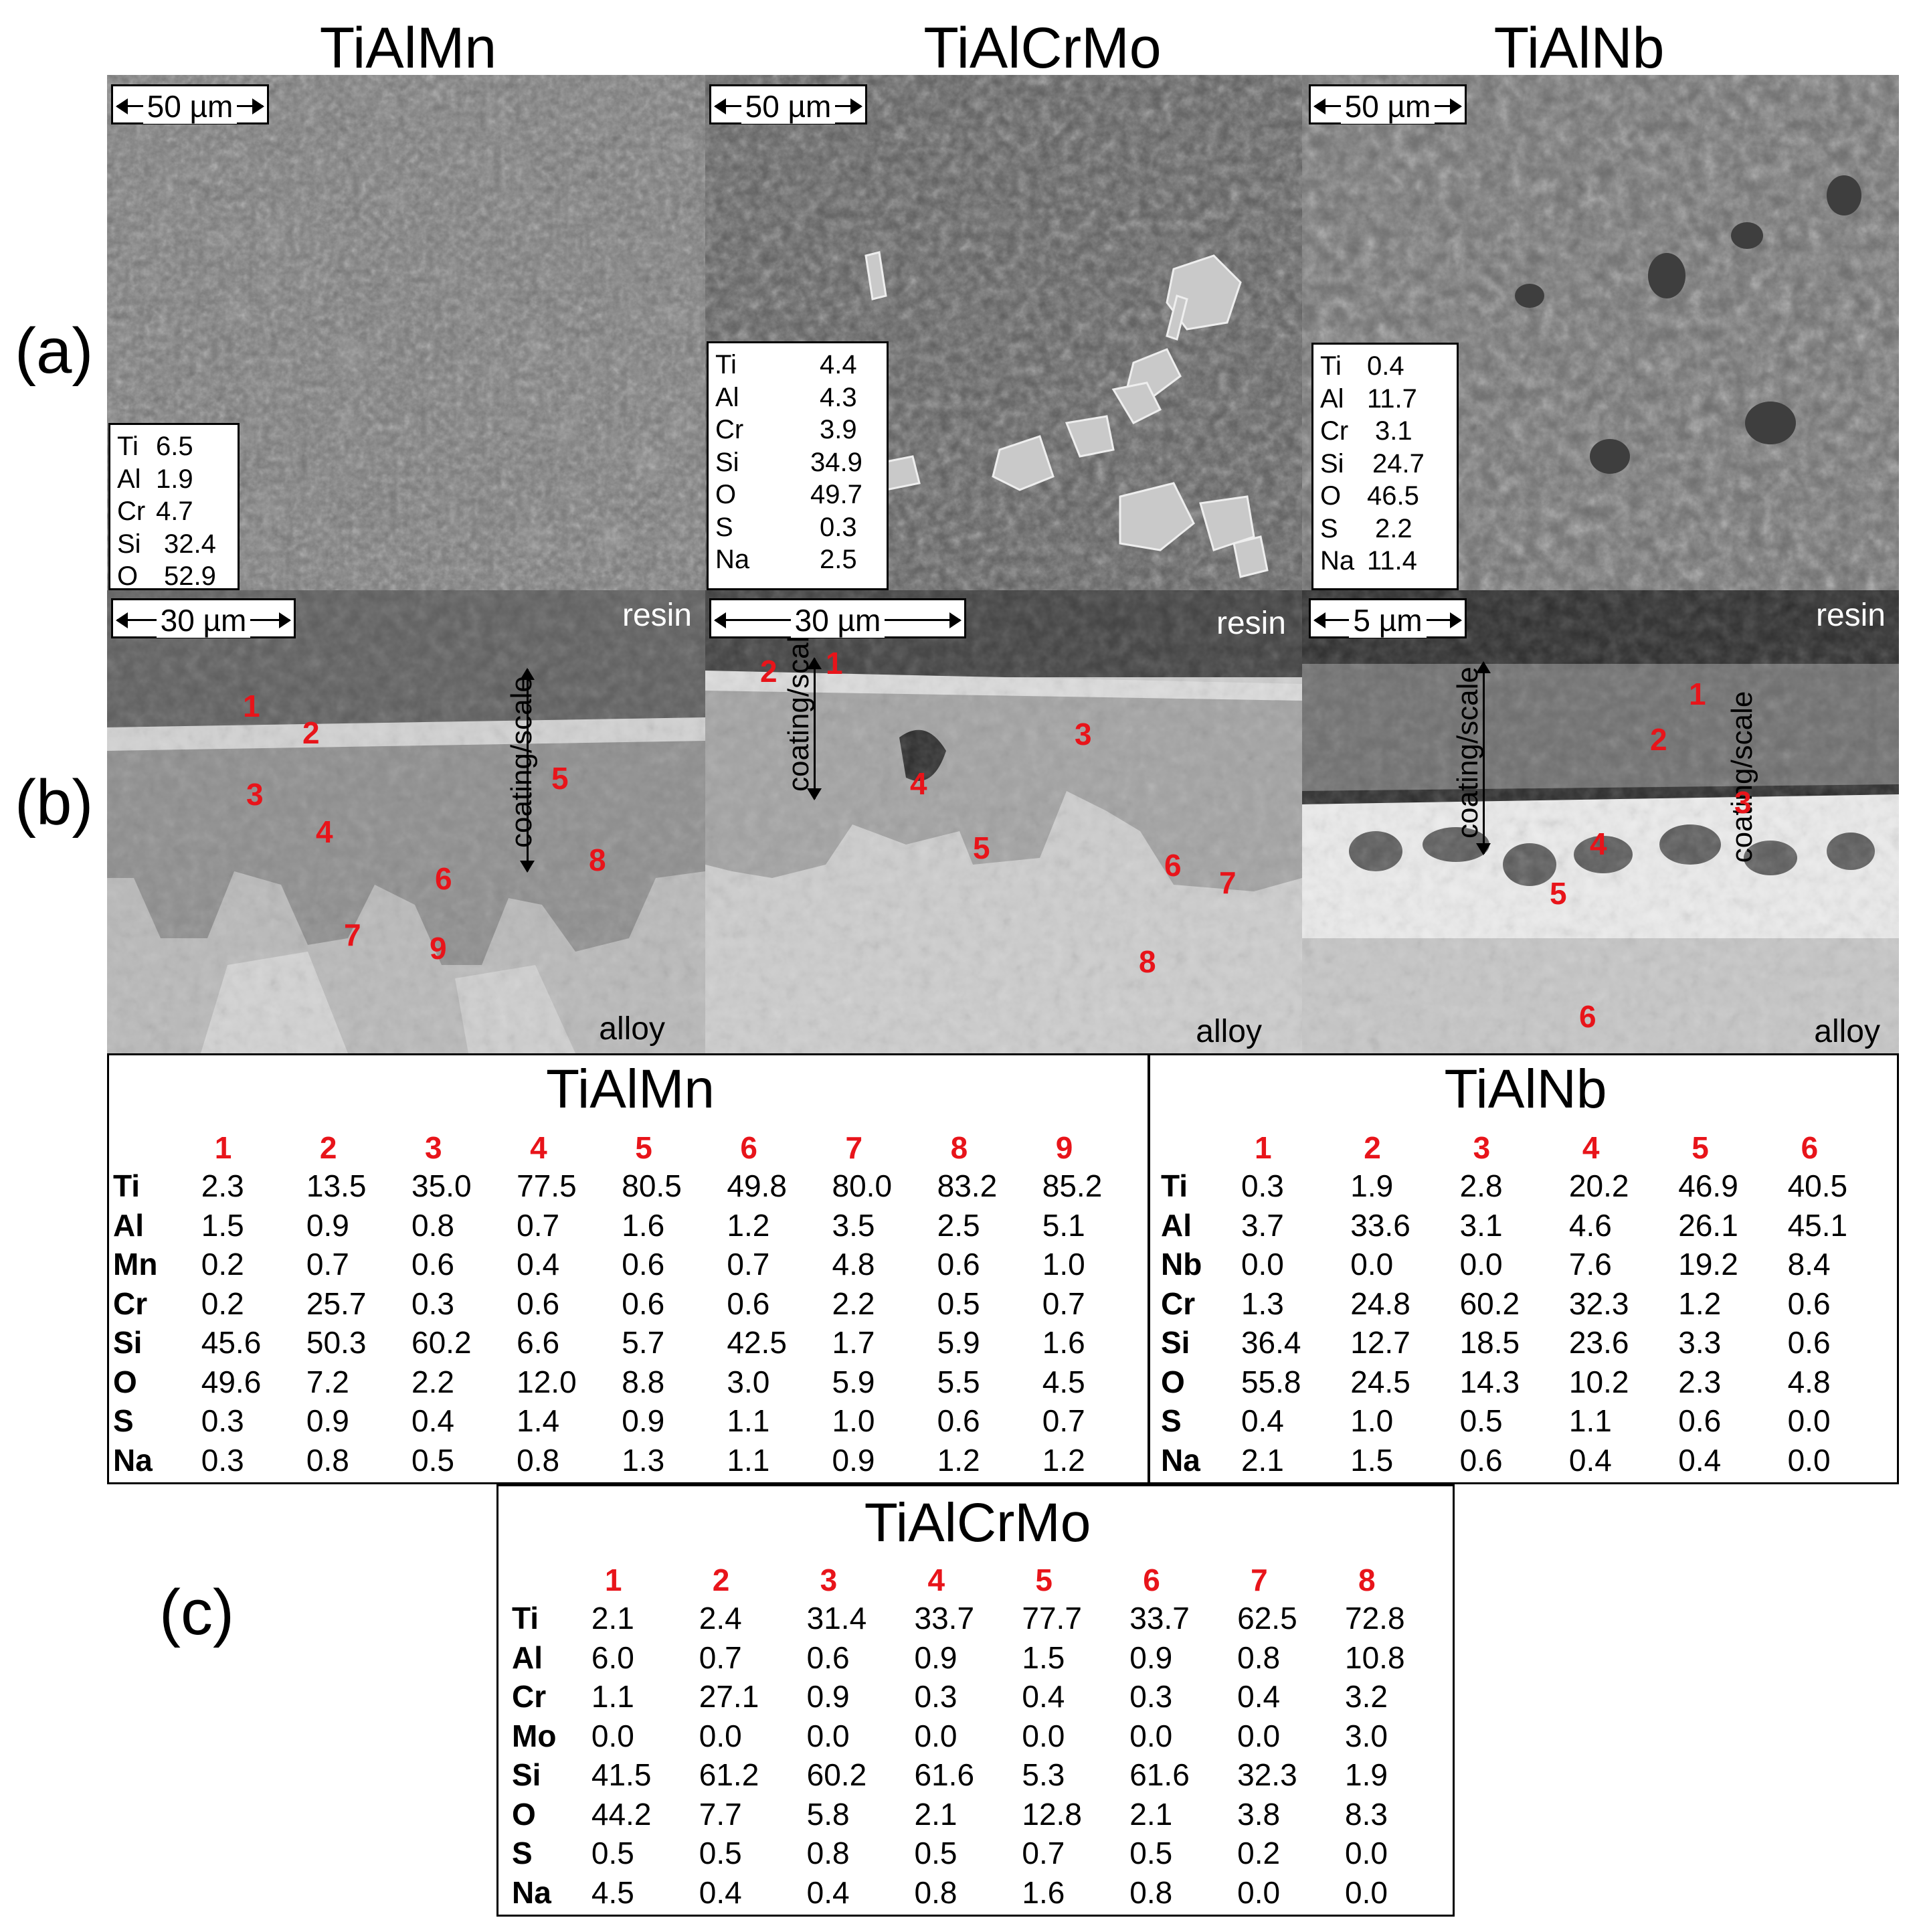 The width and height of the screenshot is (1919, 1932). What do you see at coordinates (1052, 1618) in the screenshot?
I see `table-cell: 77.7` at bounding box center [1052, 1618].